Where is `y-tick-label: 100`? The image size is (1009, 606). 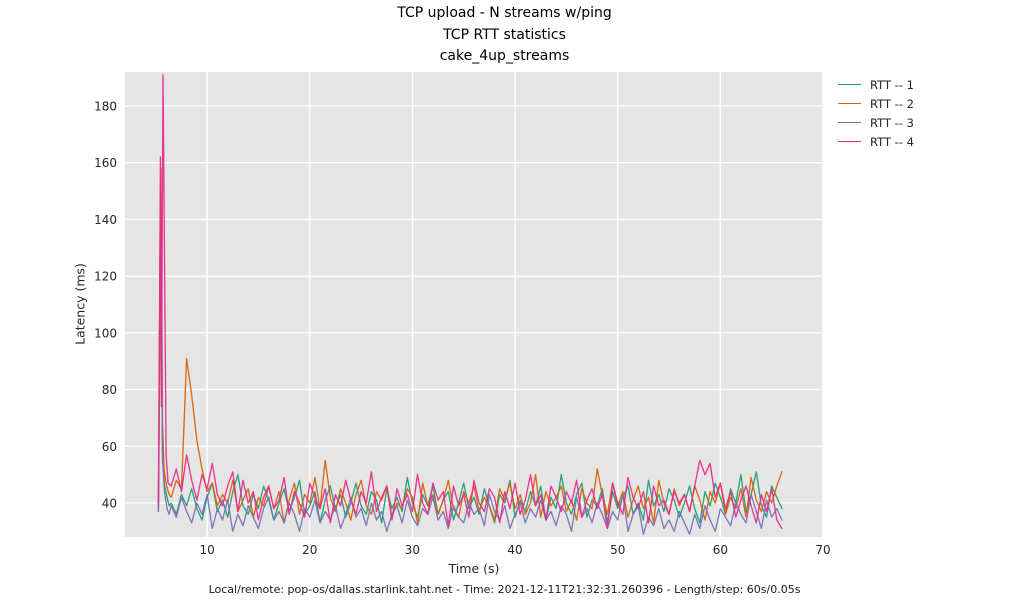
y-tick-label: 100 is located at coordinates (105, 333).